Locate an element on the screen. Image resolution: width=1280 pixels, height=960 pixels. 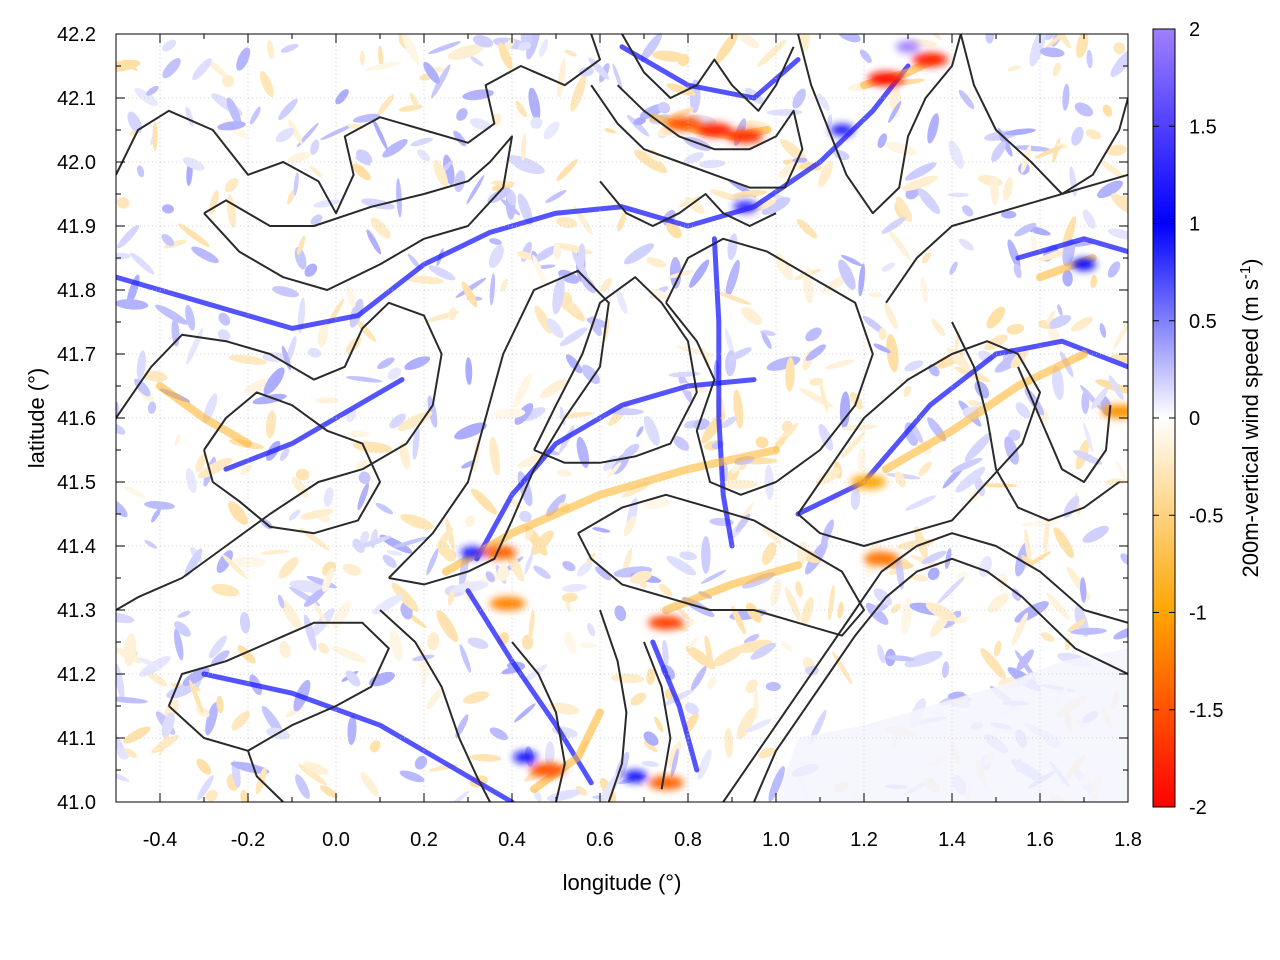
colorbar-tick-label: 2 is located at coordinates (1194, 30).